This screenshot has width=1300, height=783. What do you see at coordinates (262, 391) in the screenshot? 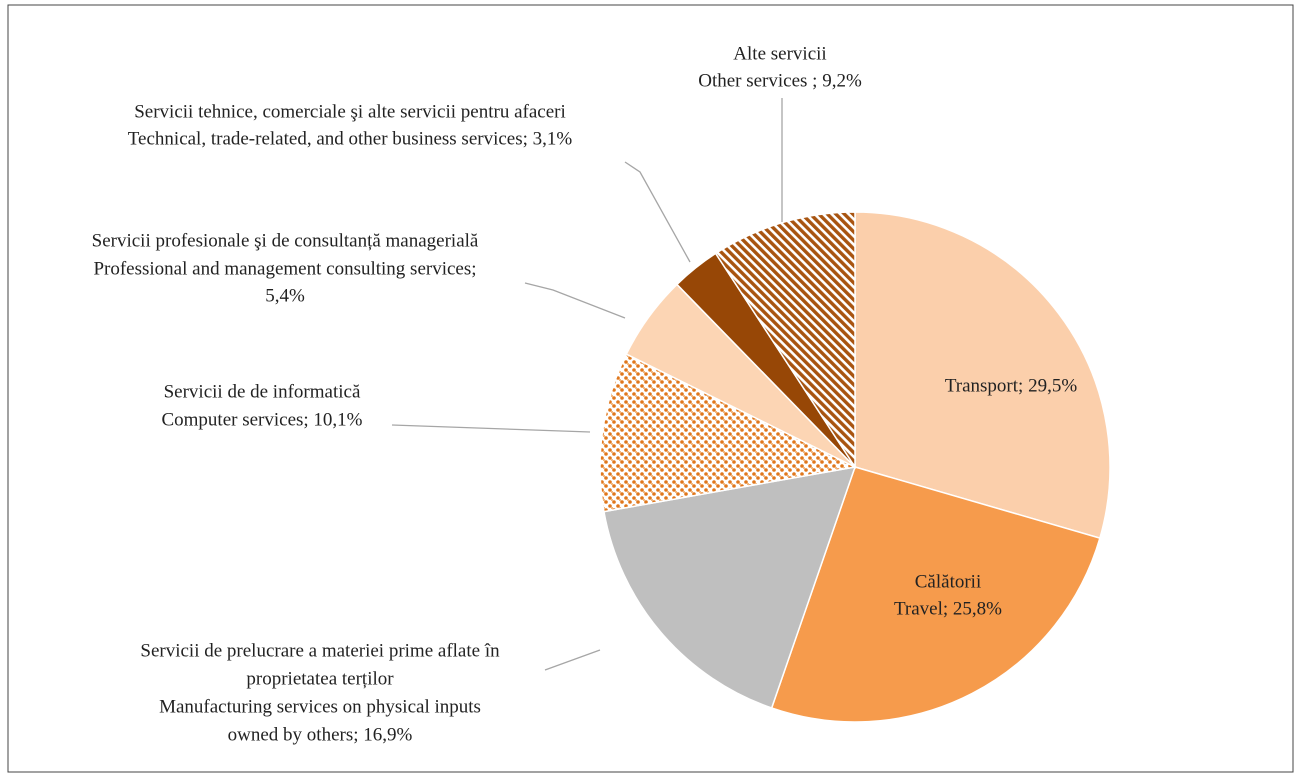
I see `data-label: Servicii de de informatică` at bounding box center [262, 391].